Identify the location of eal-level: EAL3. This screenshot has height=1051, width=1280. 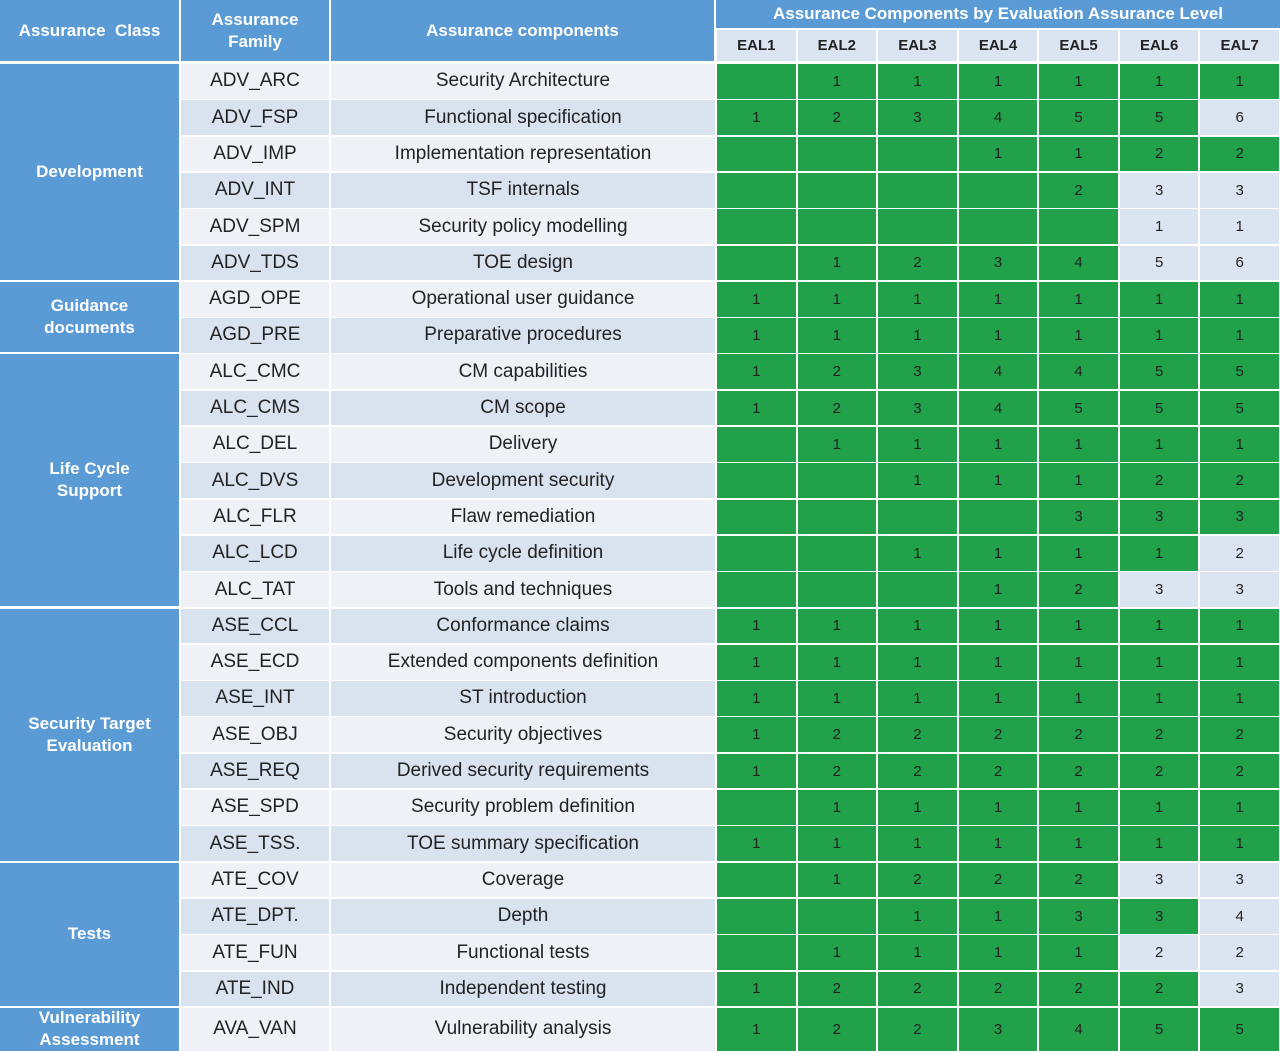
(917, 45).